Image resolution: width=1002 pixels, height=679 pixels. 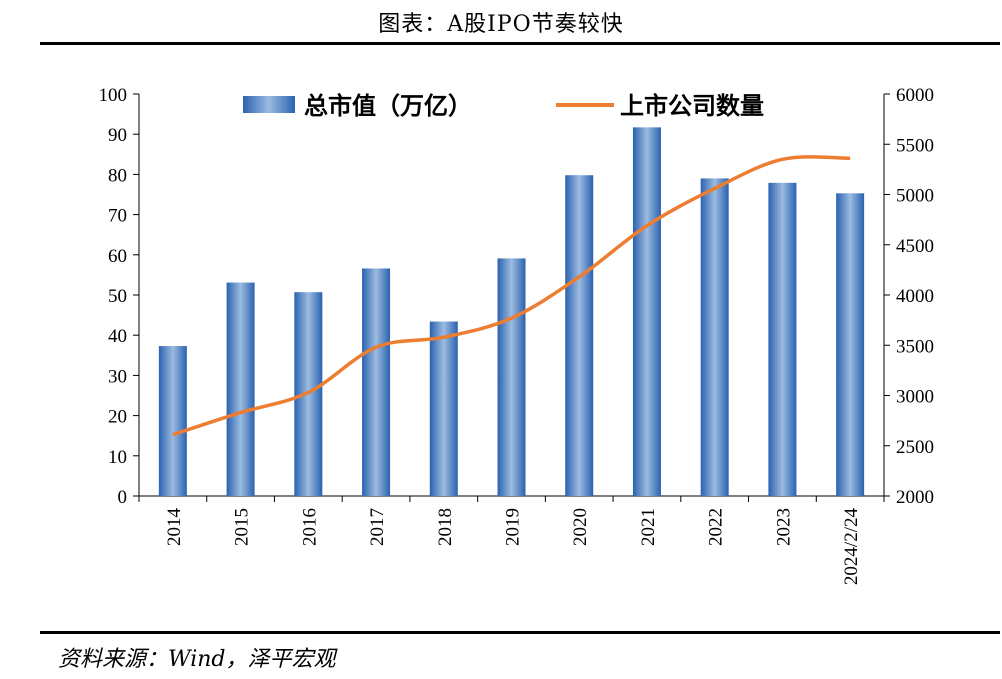 What do you see at coordinates (377, 527) in the screenshot?
I see `x-tick-label: 2017` at bounding box center [377, 527].